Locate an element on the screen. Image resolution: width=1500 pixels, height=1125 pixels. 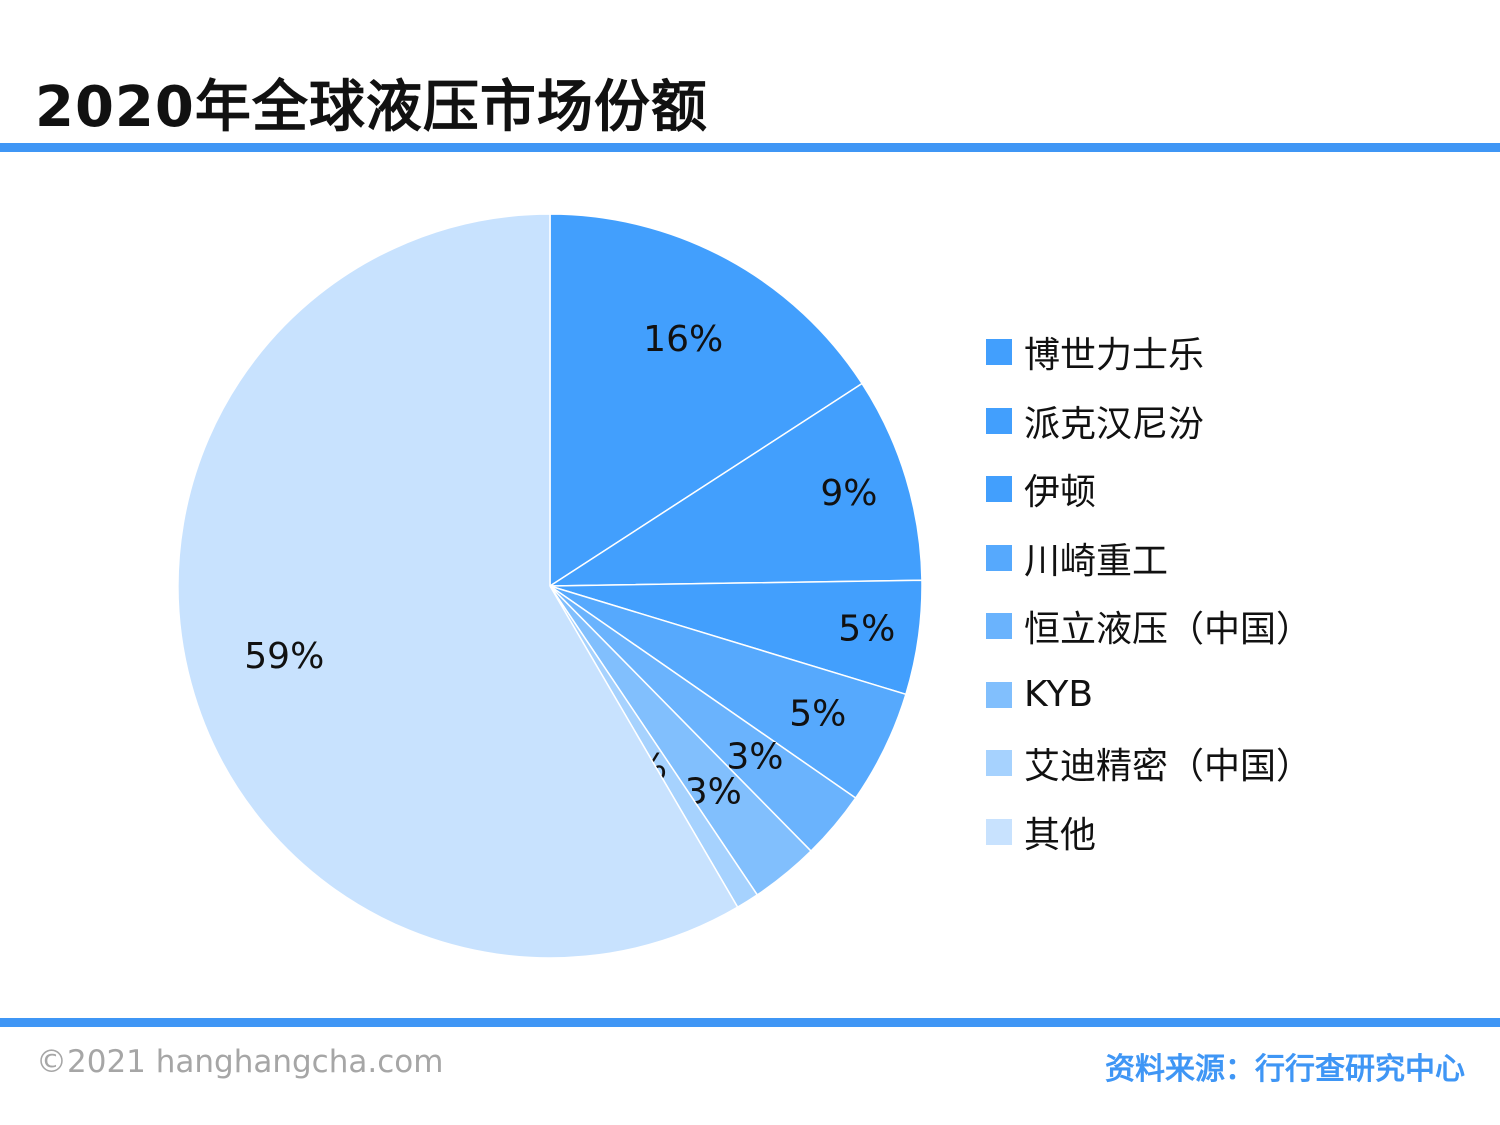
slice-percent-label: 16% is located at coordinates (683, 339).